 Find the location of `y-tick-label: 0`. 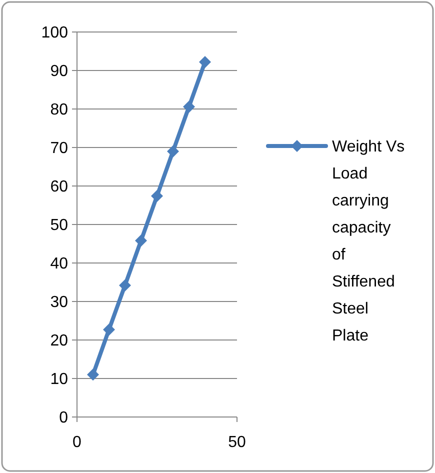

y-tick-label: 0 is located at coordinates (63, 418).